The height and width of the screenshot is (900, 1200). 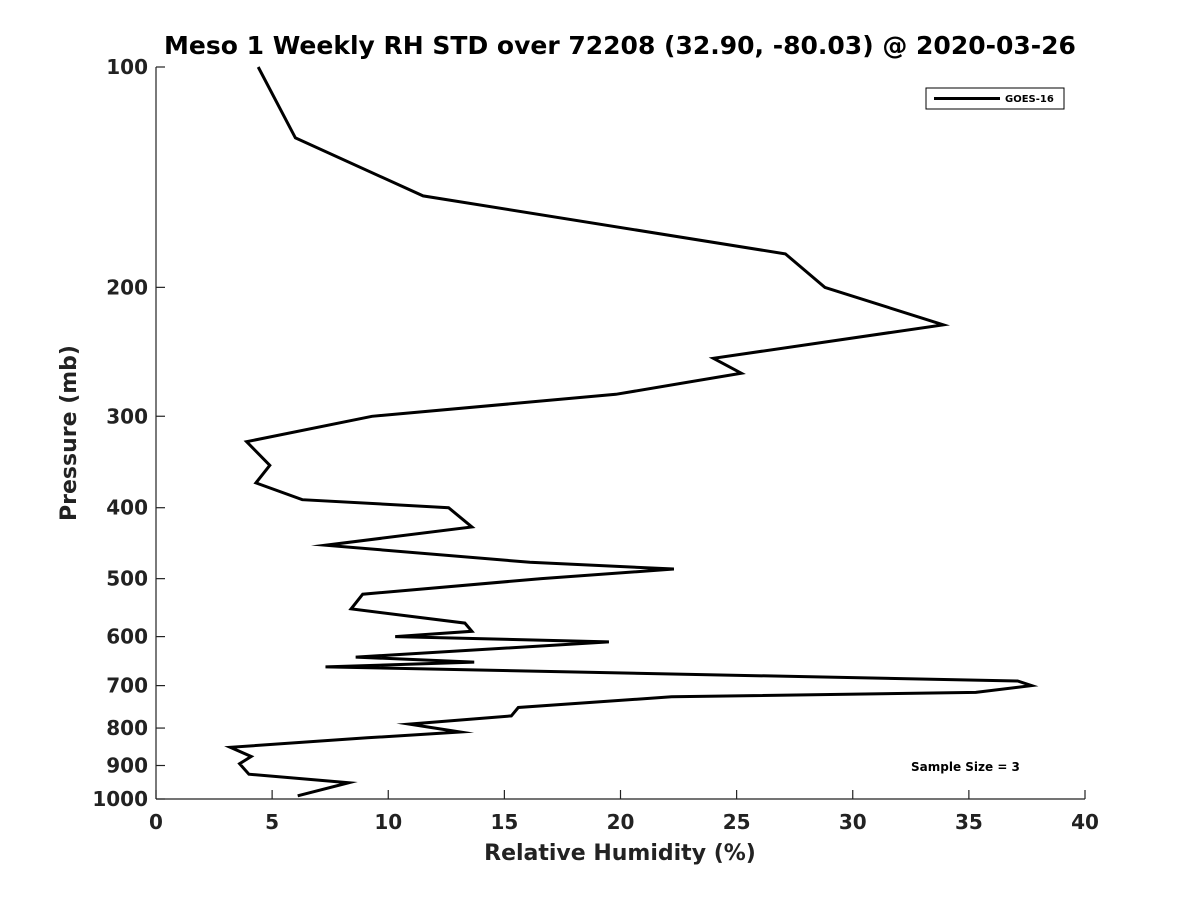 What do you see at coordinates (969, 822) in the screenshot?
I see `x-tick-label: 35` at bounding box center [969, 822].